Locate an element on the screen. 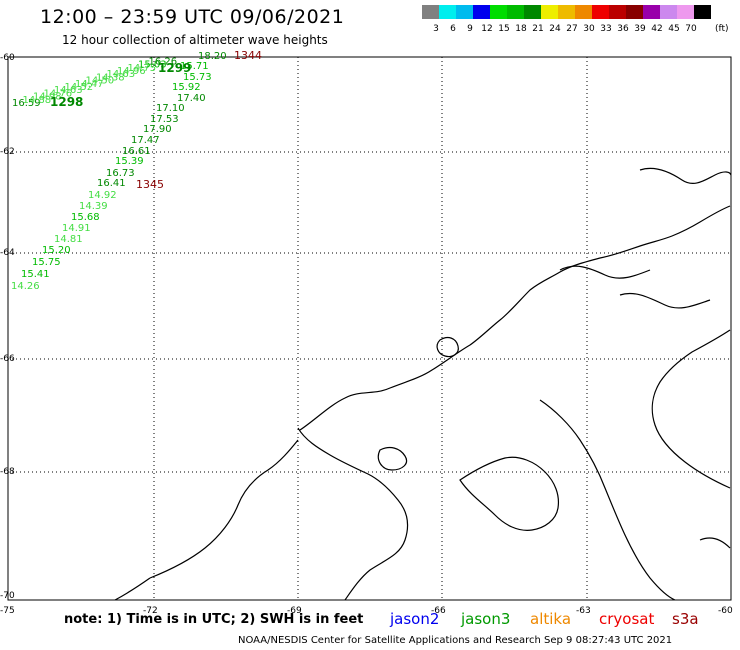  wave-height-label: 14.50 is located at coordinates (100, 81).